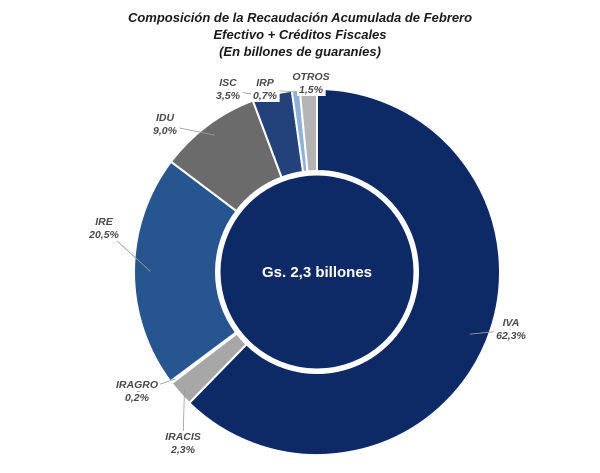  Describe the element at coordinates (185, 271) in the screenshot. I see `slice-ire` at that location.